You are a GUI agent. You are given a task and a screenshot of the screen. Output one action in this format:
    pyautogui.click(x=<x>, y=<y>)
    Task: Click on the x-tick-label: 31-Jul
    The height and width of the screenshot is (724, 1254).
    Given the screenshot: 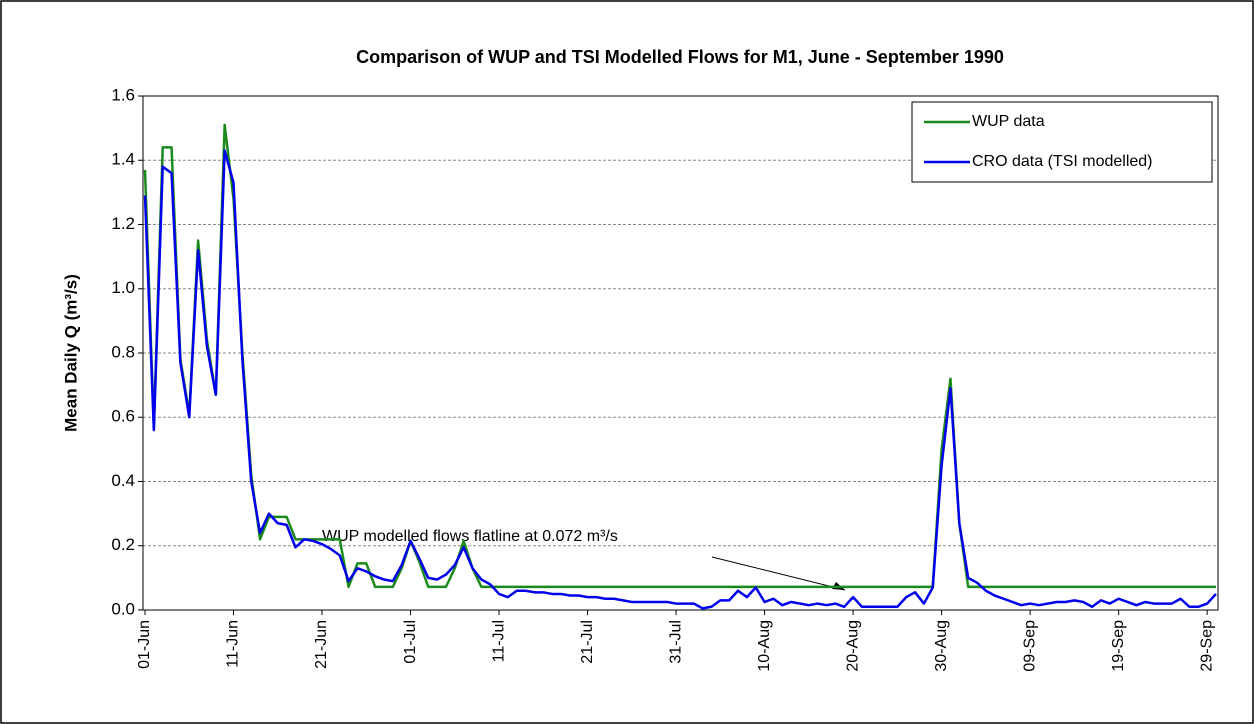 What is the action you would take?
    pyautogui.click(x=675, y=642)
    